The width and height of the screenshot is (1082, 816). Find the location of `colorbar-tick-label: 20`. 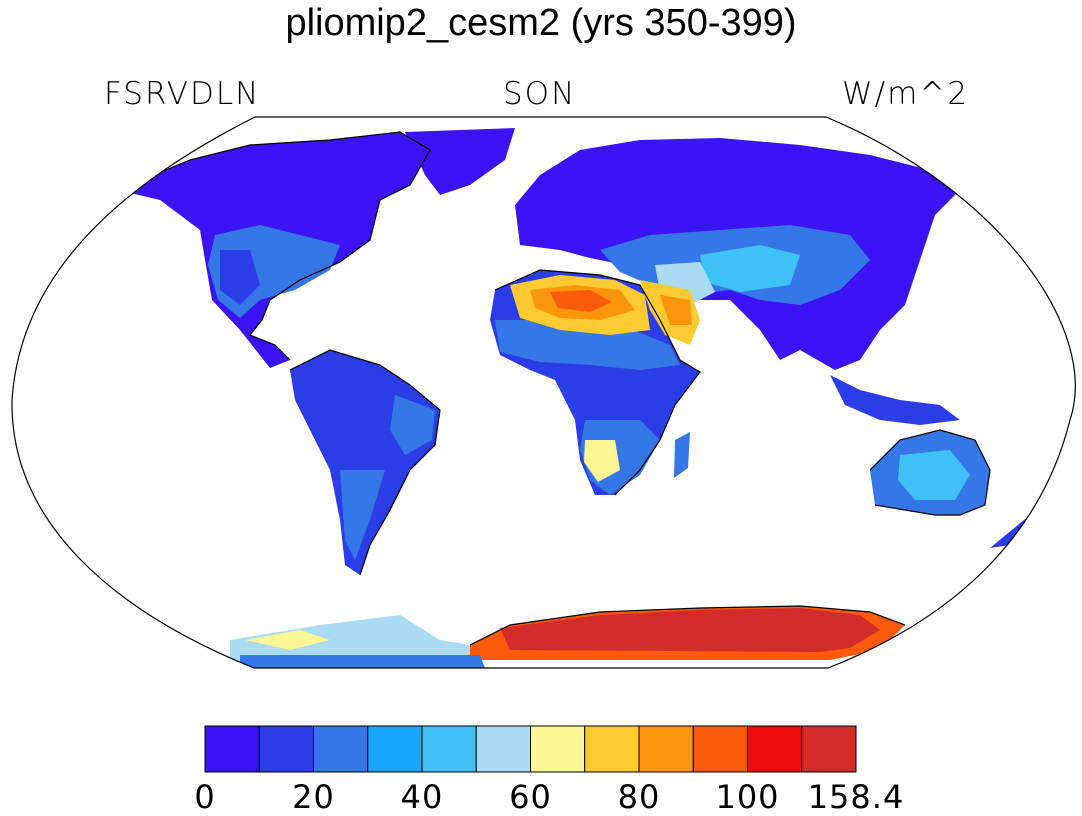

colorbar-tick-label: 20 is located at coordinates (313, 797).